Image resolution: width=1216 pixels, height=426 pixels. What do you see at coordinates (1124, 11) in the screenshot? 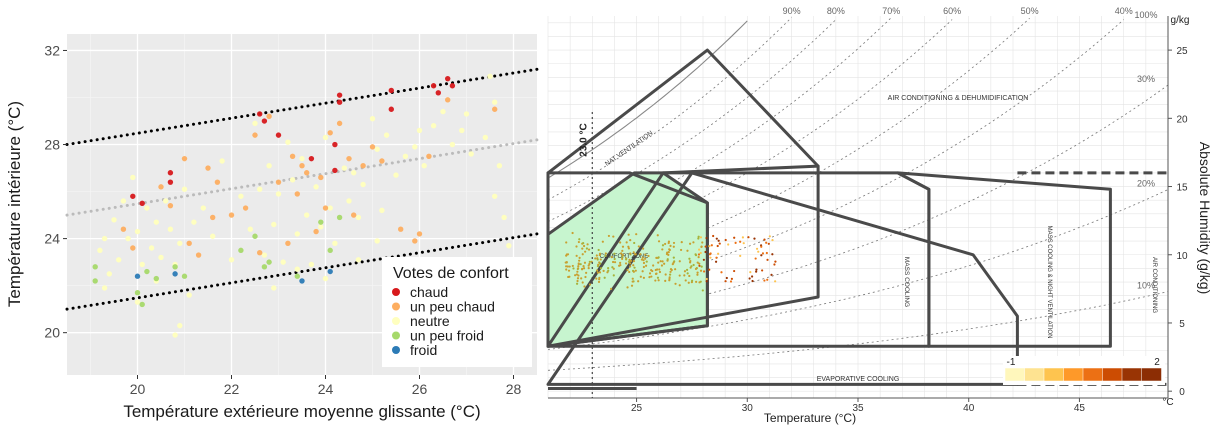
I see `rh-label: 40%` at bounding box center [1124, 11].